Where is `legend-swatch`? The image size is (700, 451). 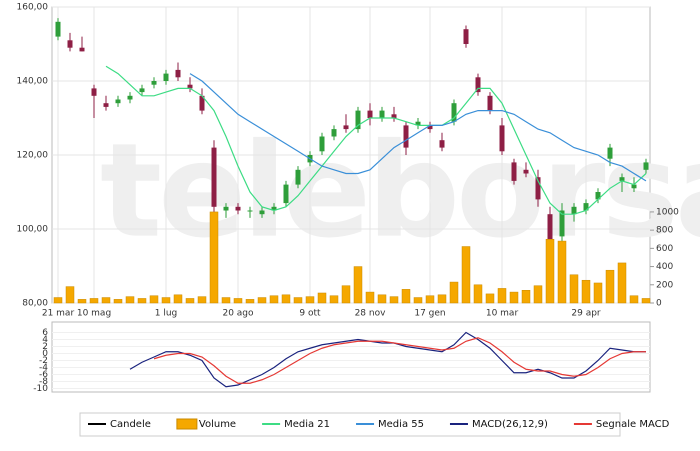 legend-swatch is located at coordinates (187, 424).